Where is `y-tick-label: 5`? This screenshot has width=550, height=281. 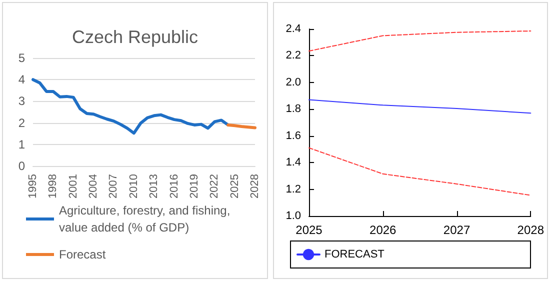
y-tick-label: 5 is located at coordinates (22, 58).